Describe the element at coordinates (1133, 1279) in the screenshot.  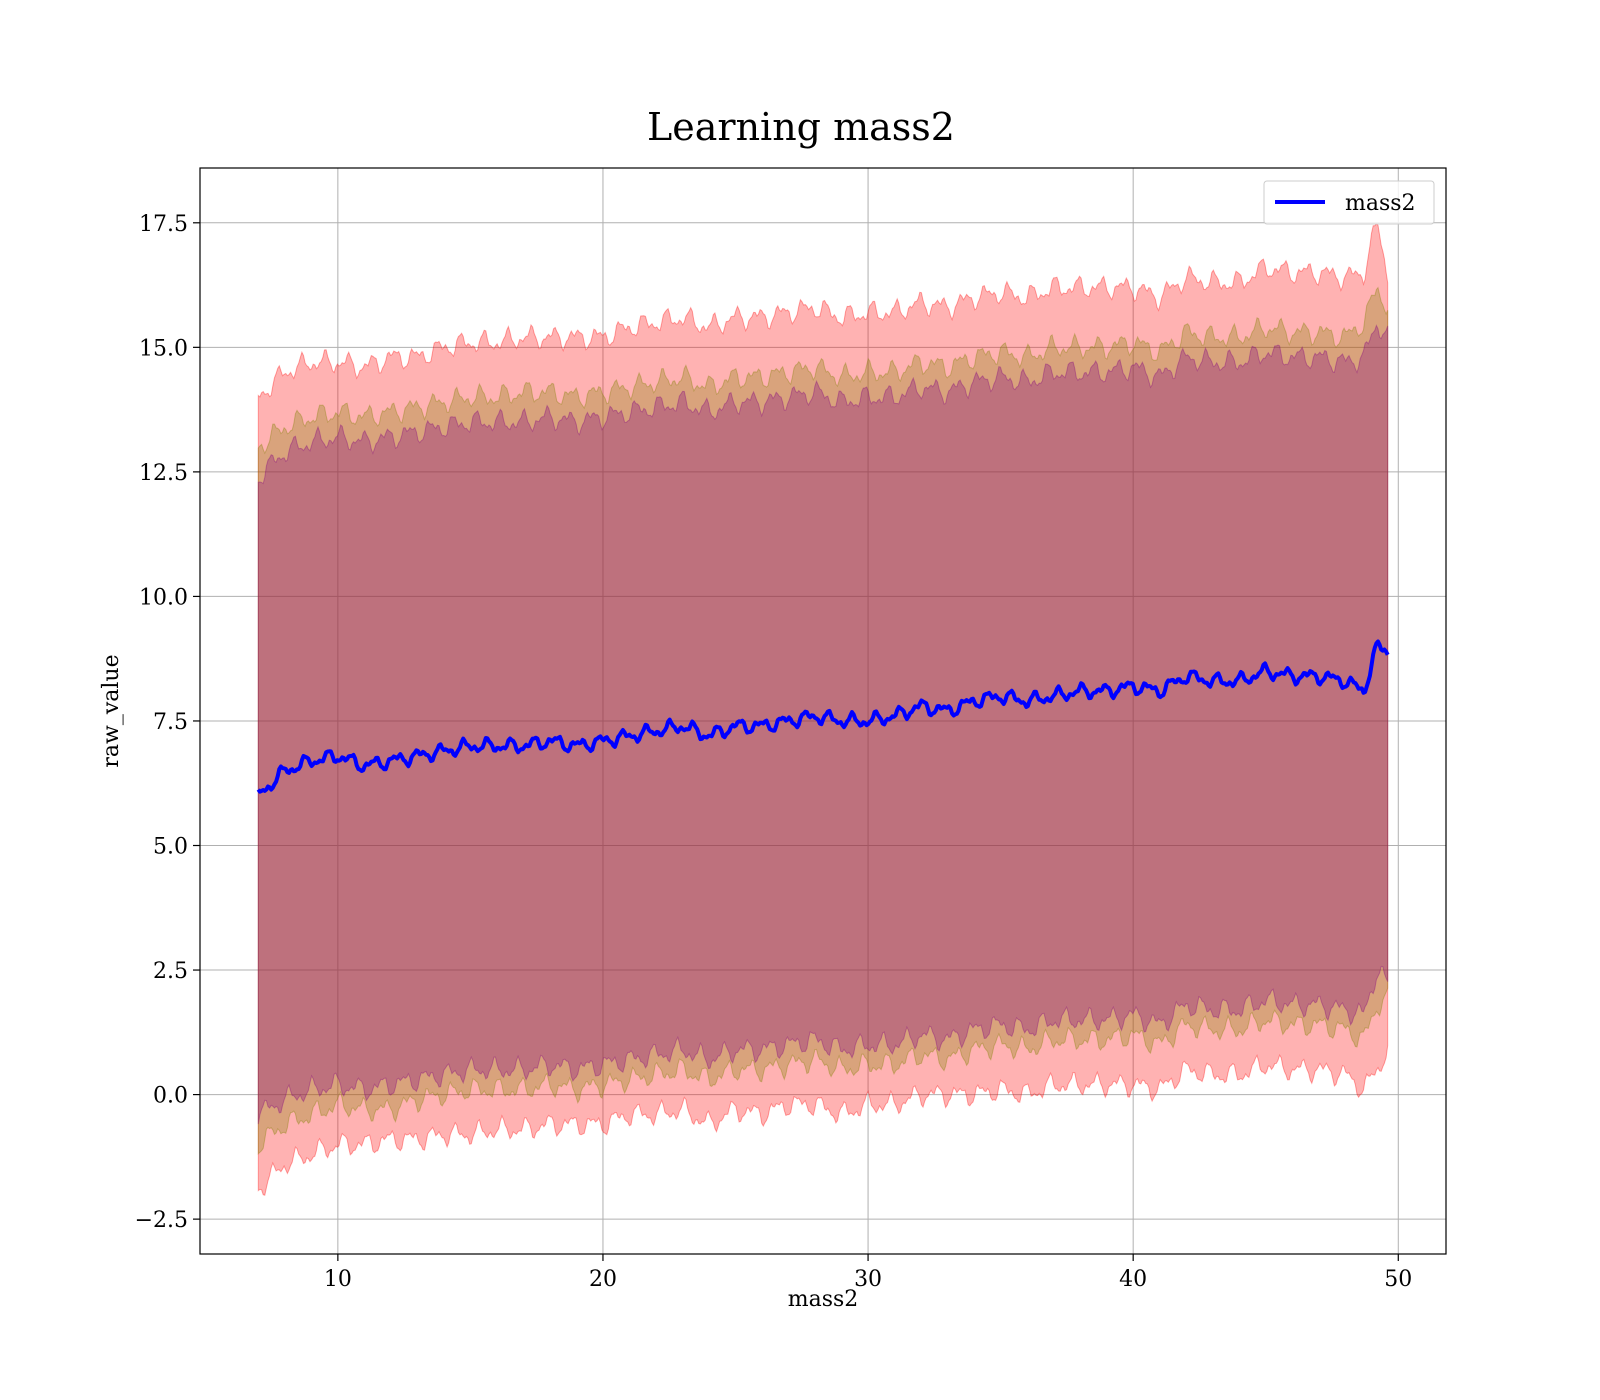
I see `x-tick-label: 40` at that location.